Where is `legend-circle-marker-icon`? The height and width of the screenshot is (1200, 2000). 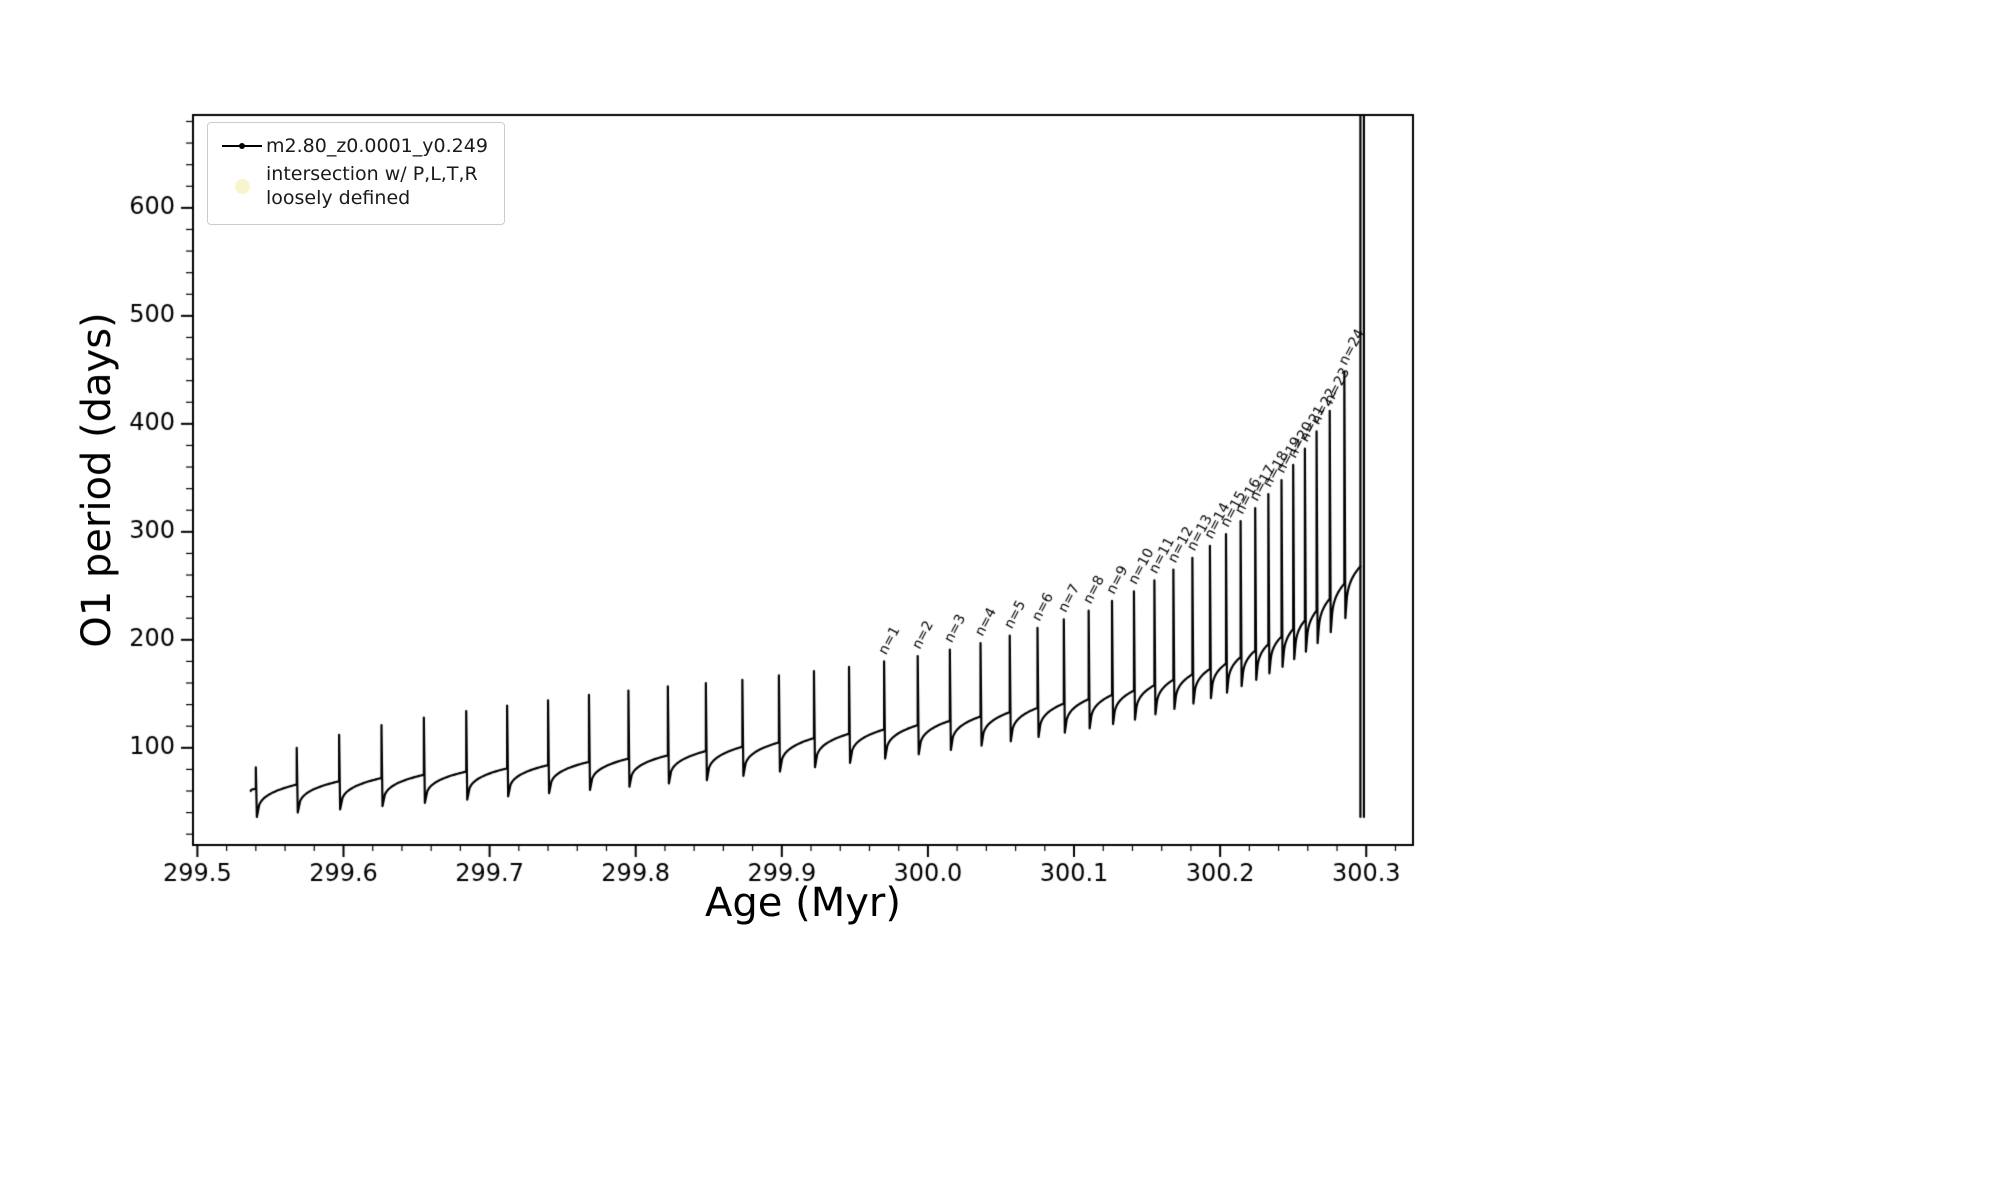
legend-circle-marker-icon is located at coordinates (242, 186).